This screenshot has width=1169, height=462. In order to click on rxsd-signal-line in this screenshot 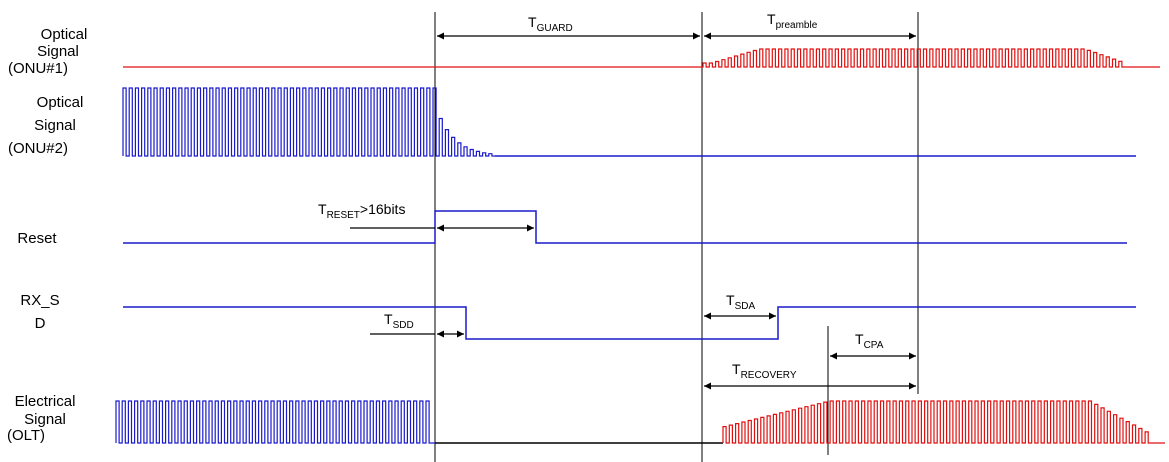, I will do `click(629, 323)`.